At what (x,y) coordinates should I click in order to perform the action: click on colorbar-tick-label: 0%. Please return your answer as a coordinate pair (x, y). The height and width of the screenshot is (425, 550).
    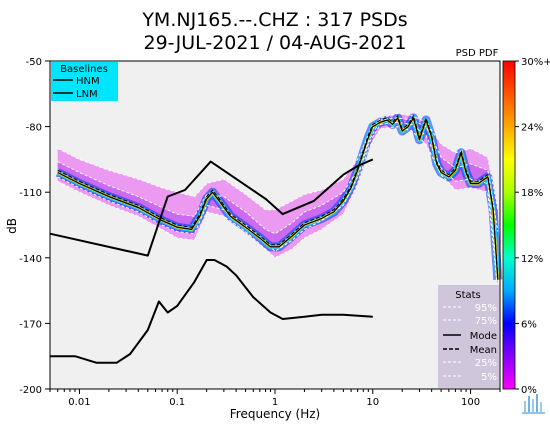
    Looking at the image, I should click on (529, 390).